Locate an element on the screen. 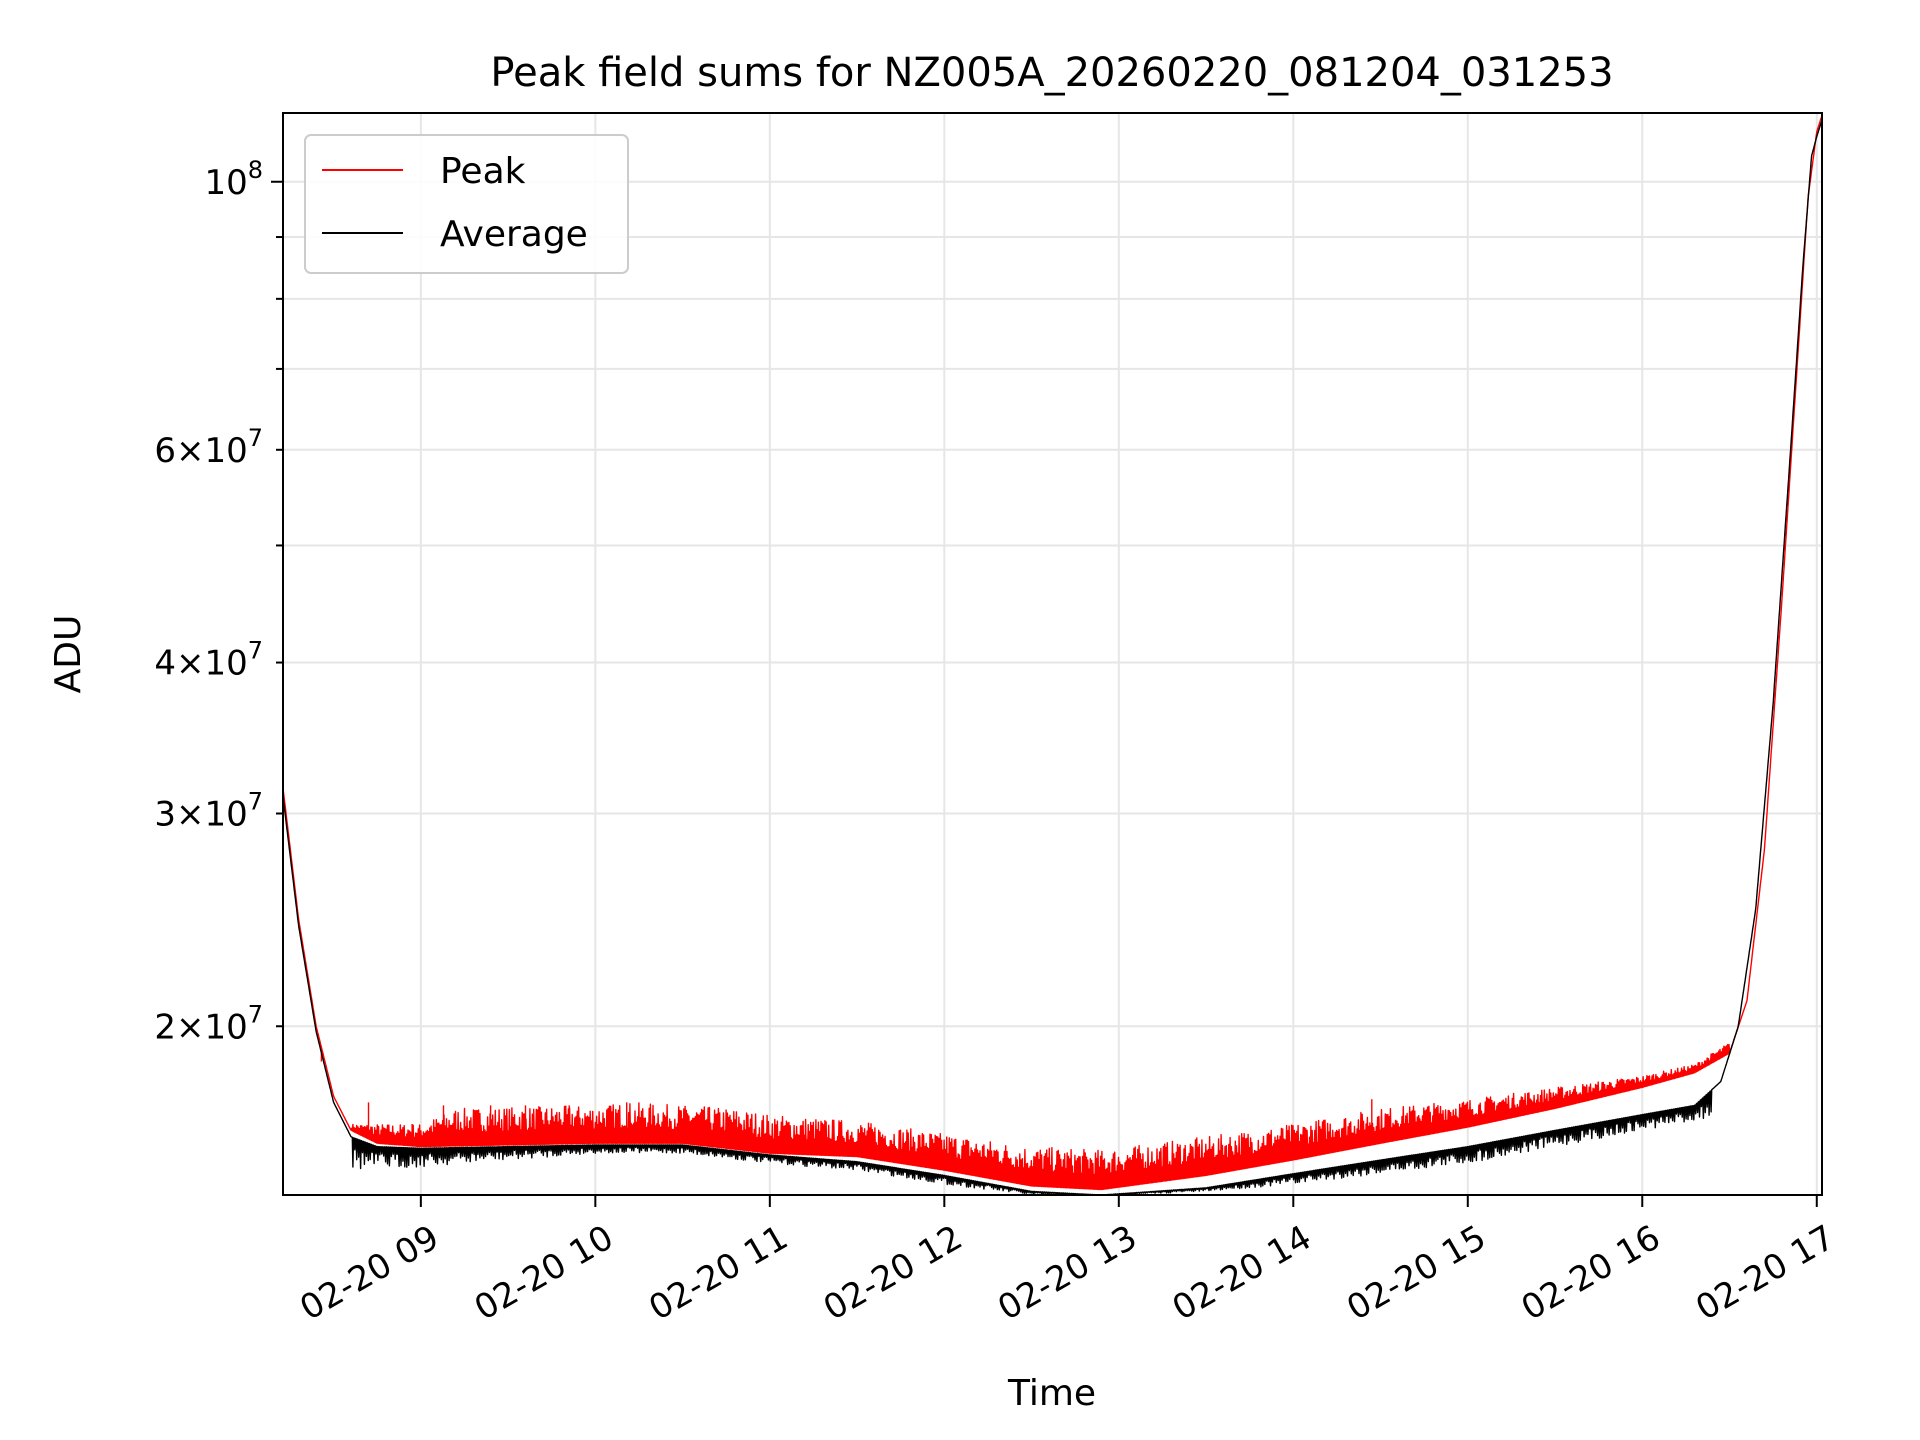 The height and width of the screenshot is (1440, 1920). y-tick-label: 2×10⁷ is located at coordinates (208, 1023).